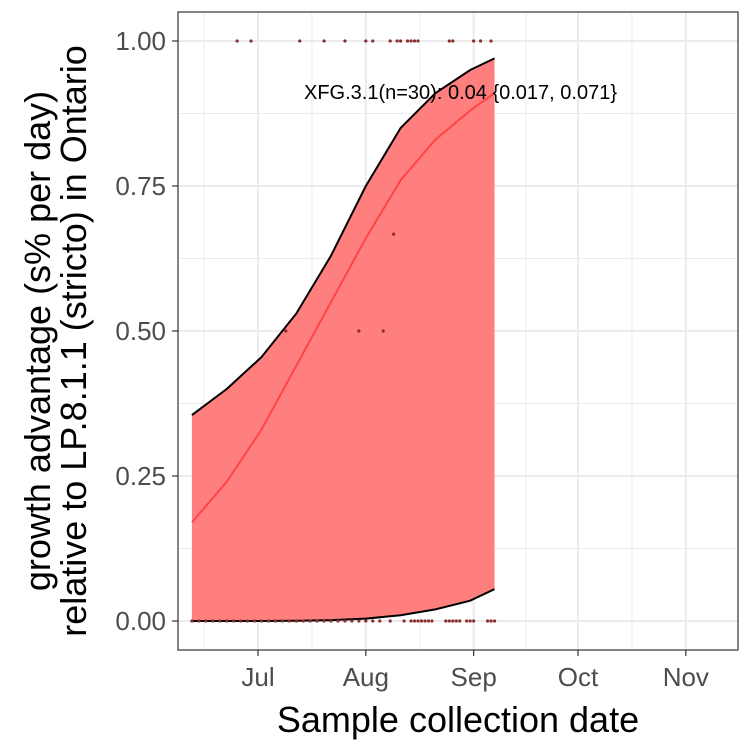 The height and width of the screenshot is (750, 750). I want to click on x-tick-label: Jul, so click(257, 677).